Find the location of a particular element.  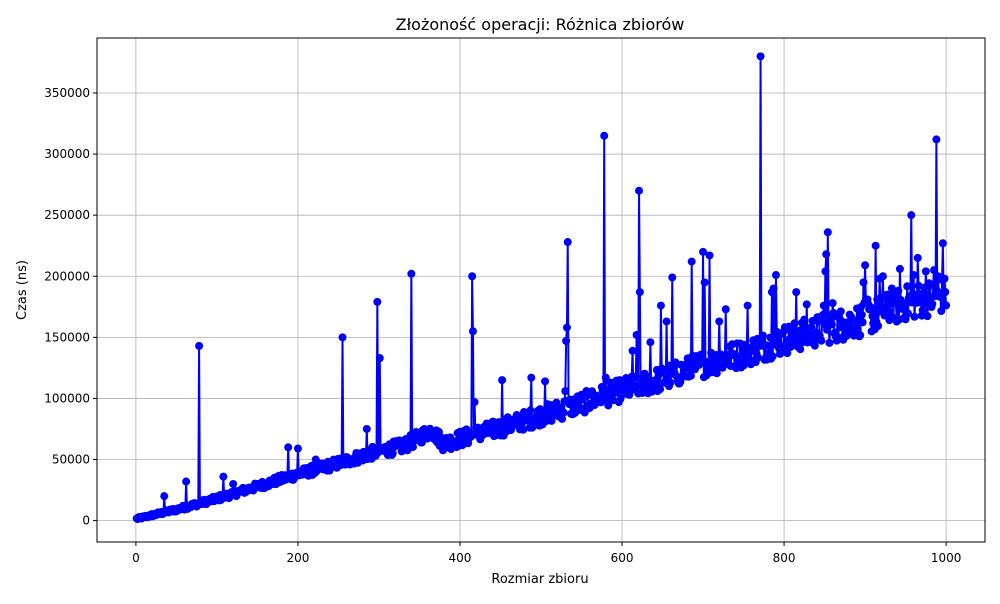

y-tick-label: 150000 is located at coordinates (67, 337).